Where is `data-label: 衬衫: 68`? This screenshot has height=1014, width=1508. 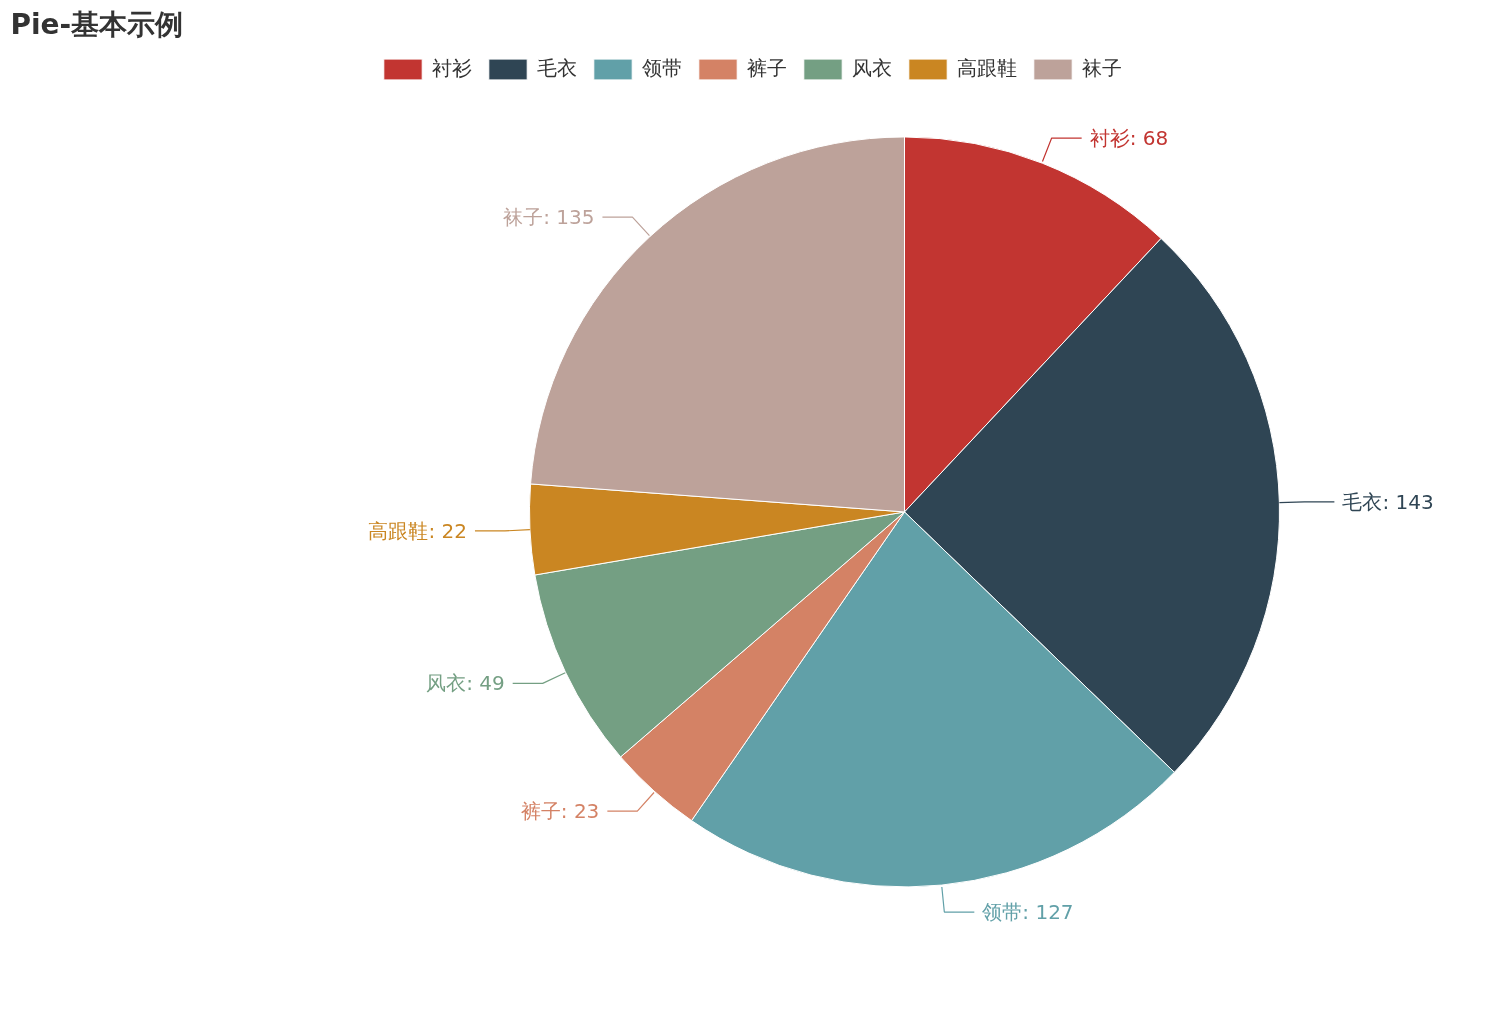
data-label: 衬衫: 68 is located at coordinates (1129, 138).